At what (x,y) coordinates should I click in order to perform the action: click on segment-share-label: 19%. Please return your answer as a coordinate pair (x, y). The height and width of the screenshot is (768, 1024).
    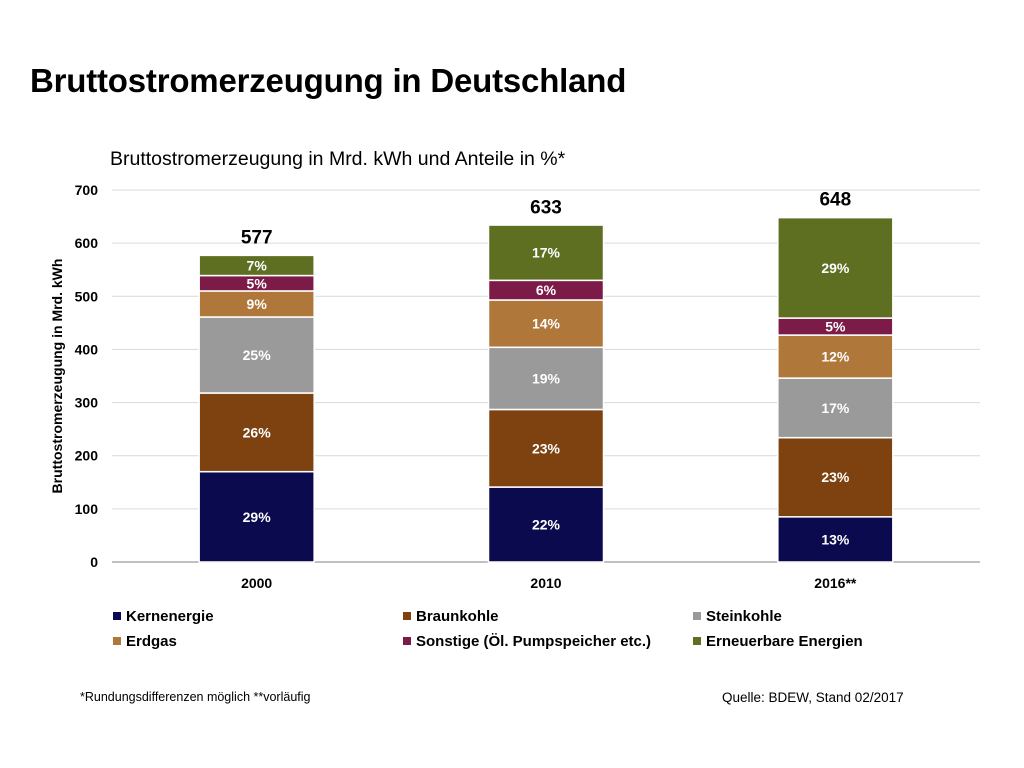
    Looking at the image, I should click on (546, 378).